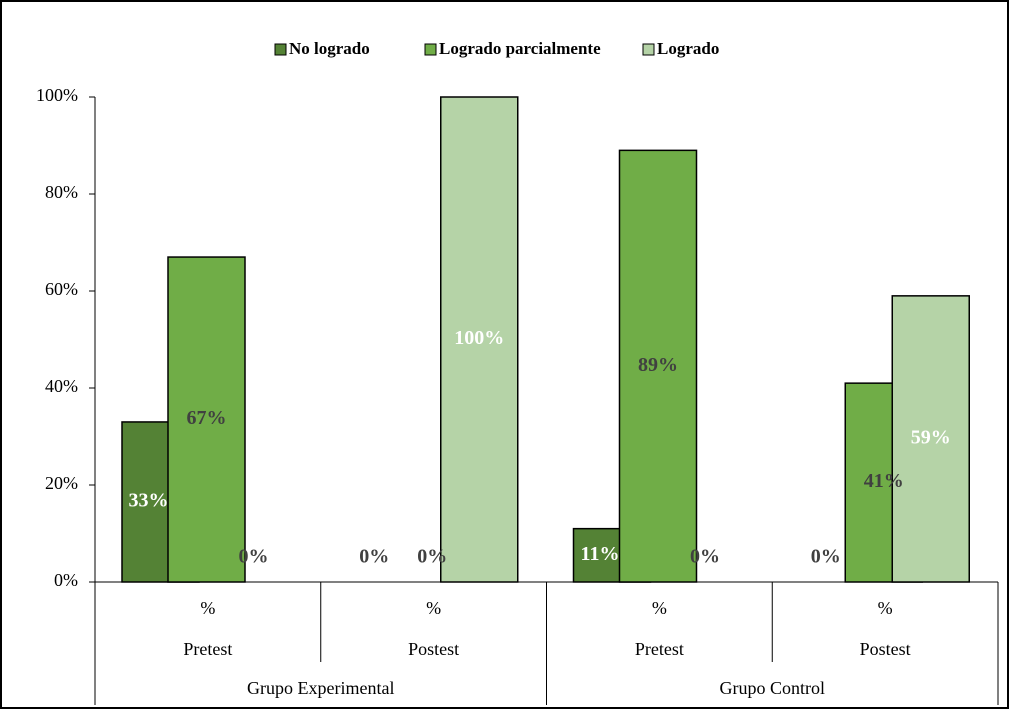 The image size is (1010, 710). What do you see at coordinates (149, 501) in the screenshot?
I see `data-label: 33%` at bounding box center [149, 501].